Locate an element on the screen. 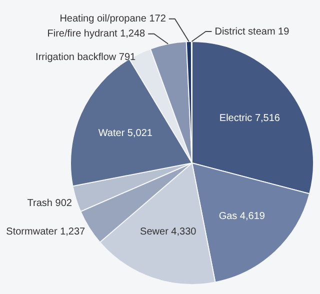  slice-label: Fire/fire hydrant 1,248 is located at coordinates (96, 34).